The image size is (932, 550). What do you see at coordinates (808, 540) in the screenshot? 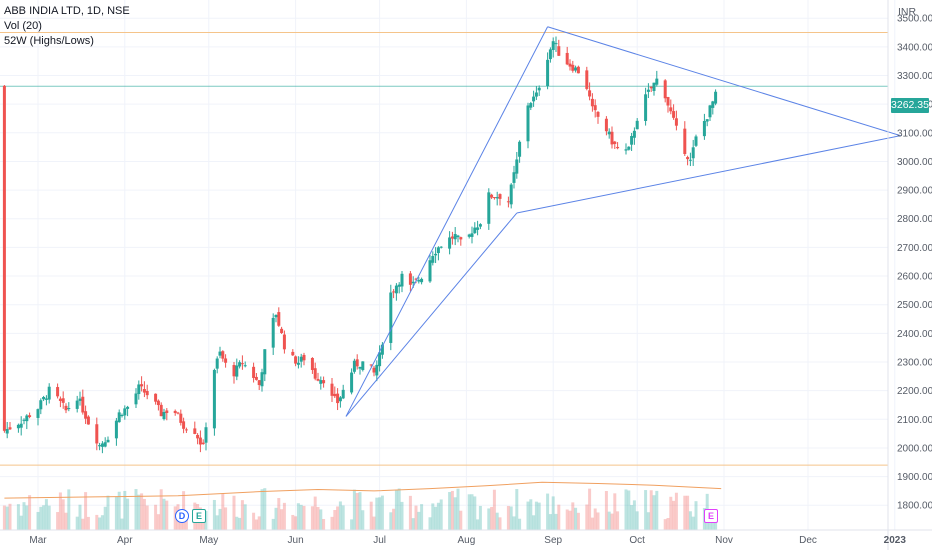
I see `time-tick-label: Dec` at bounding box center [808, 540].